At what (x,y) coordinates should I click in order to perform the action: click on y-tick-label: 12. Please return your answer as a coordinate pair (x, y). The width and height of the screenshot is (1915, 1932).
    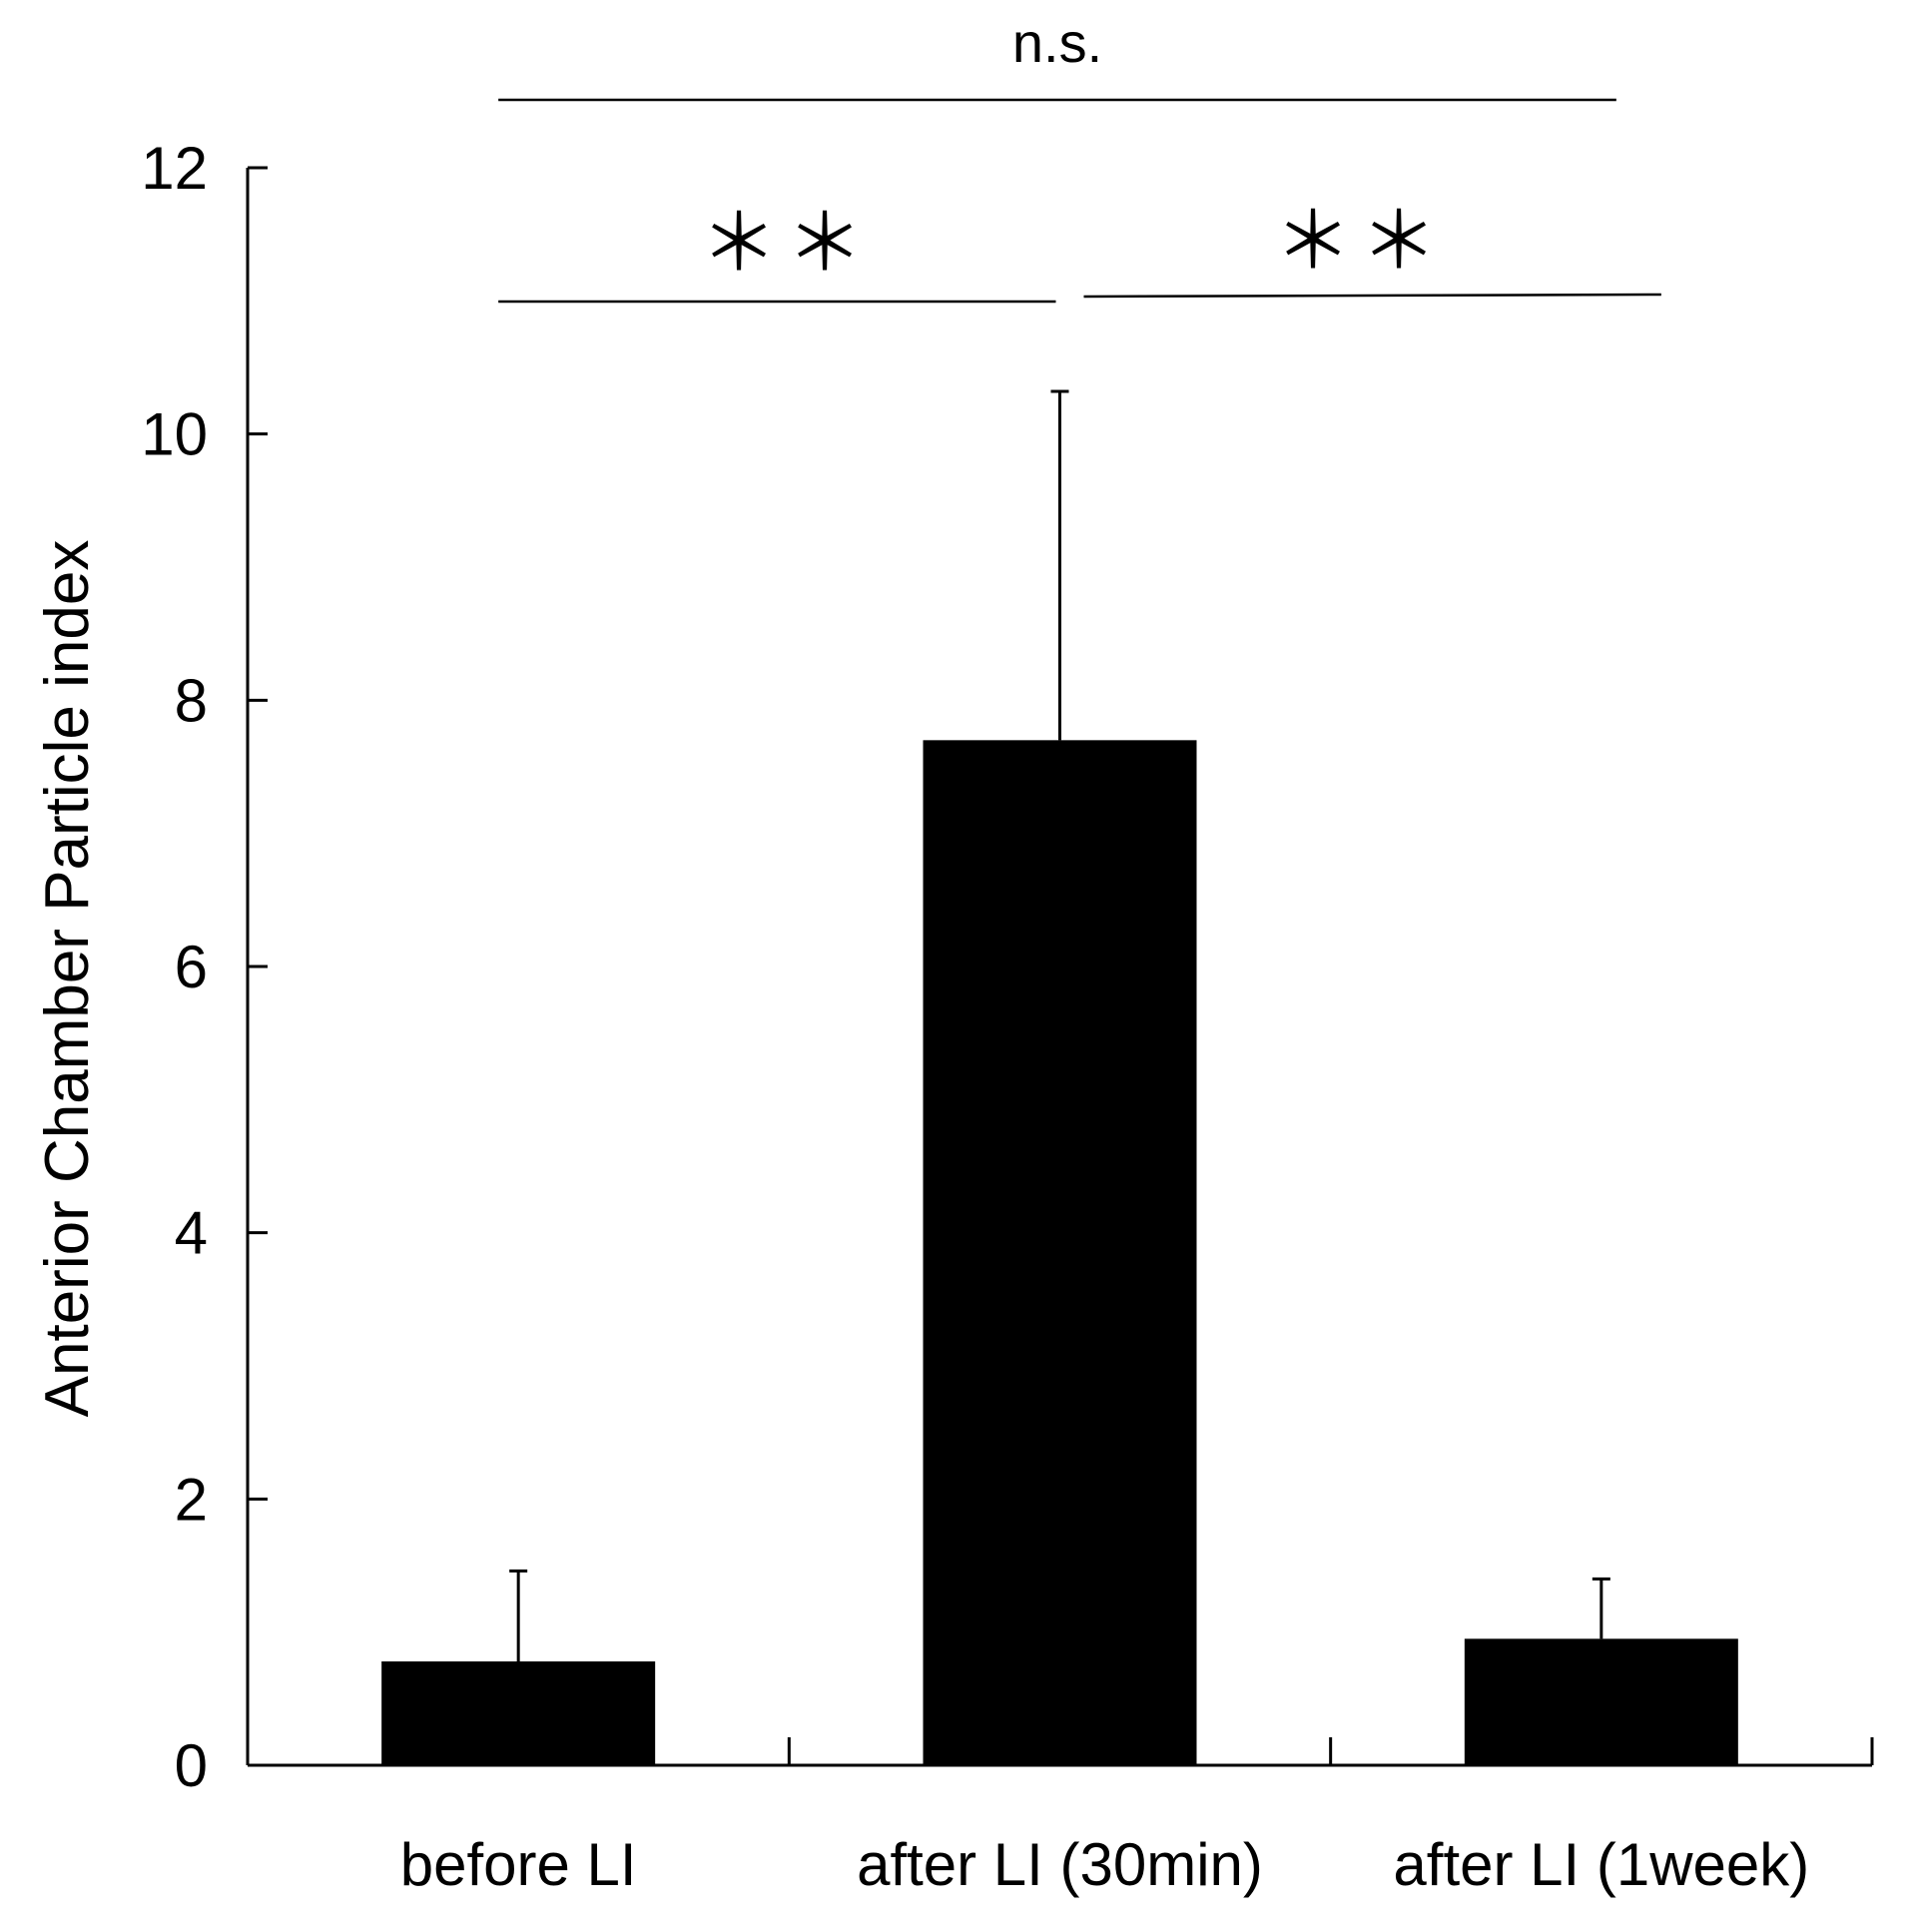
    Looking at the image, I should click on (175, 169).